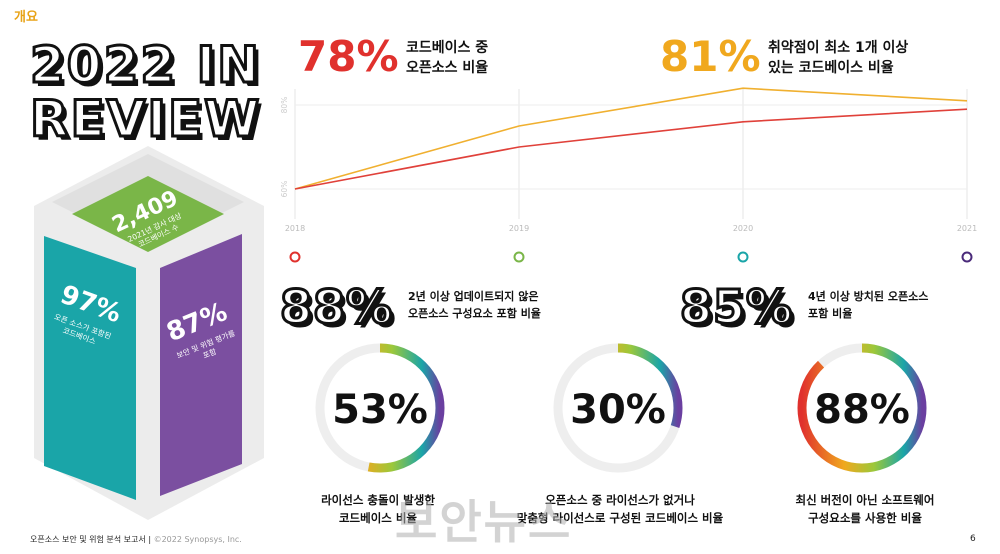 The height and width of the screenshot is (554, 1000). Describe the element at coordinates (519, 228) in the screenshot. I see `x-tick-label: 2019` at that location.